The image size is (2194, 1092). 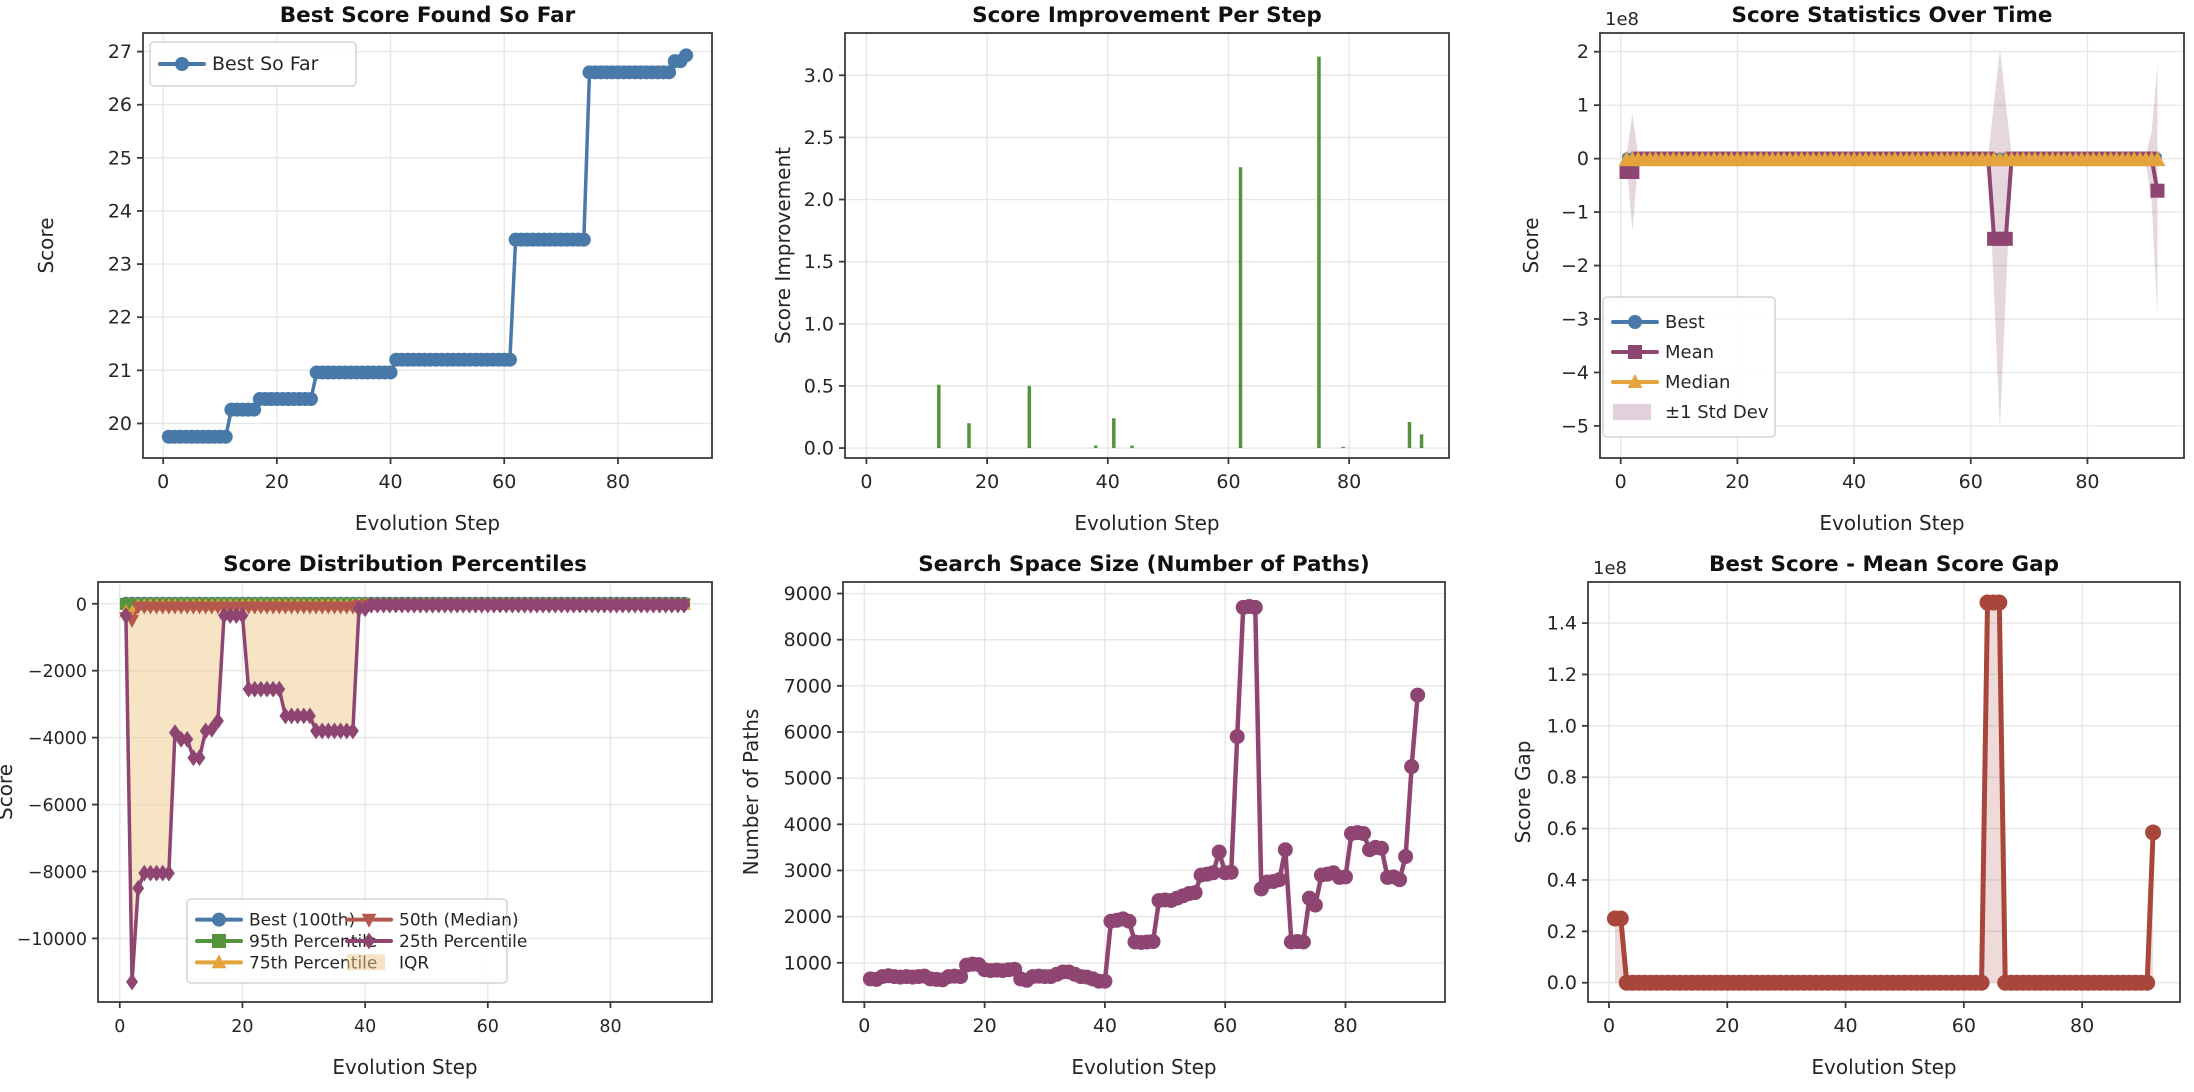 I want to click on svg-text: 27, so click(x=120, y=52).